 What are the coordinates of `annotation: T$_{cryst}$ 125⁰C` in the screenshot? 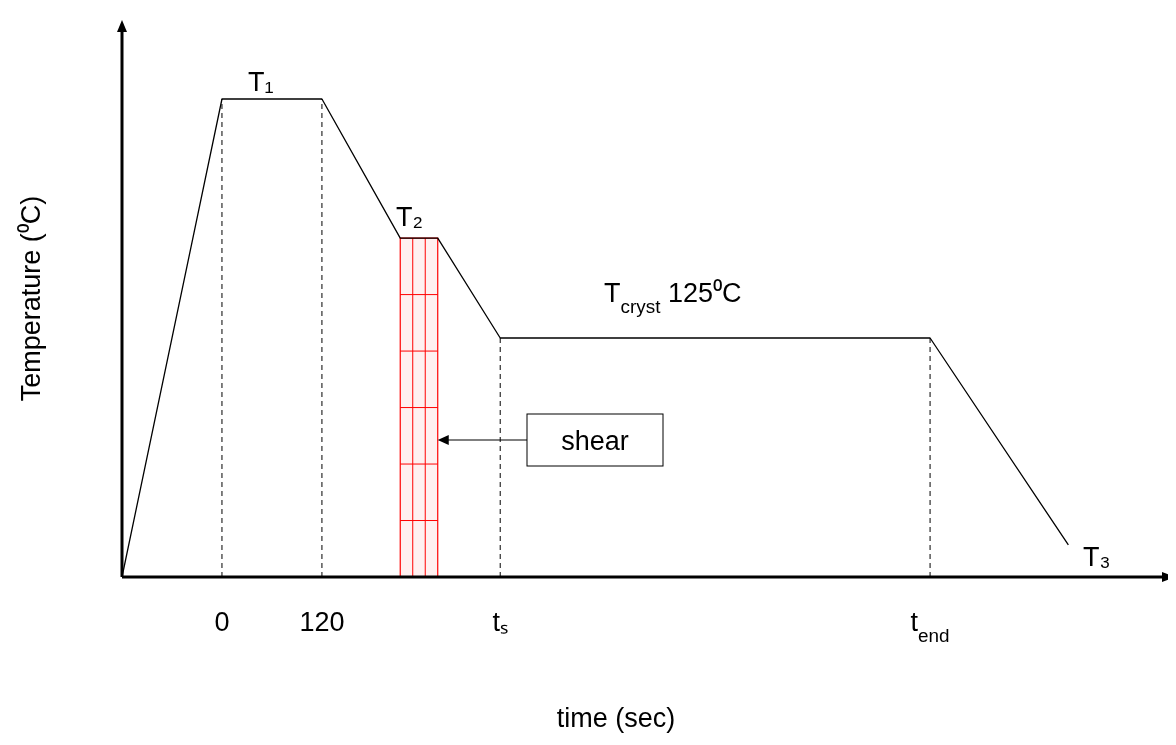 It's located at (673, 297).